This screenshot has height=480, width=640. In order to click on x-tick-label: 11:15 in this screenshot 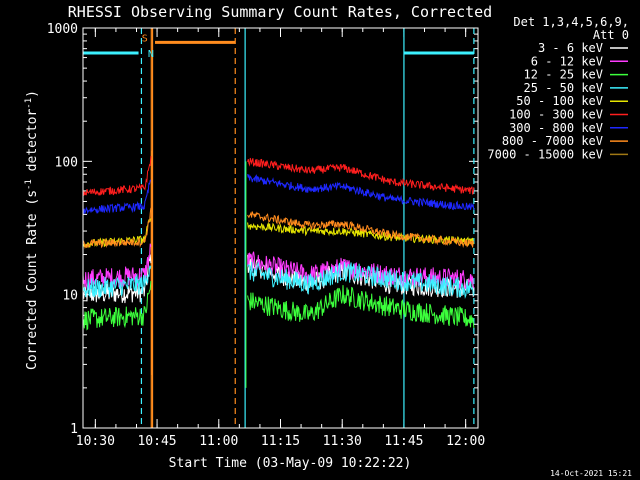, I will do `click(280, 441)`.